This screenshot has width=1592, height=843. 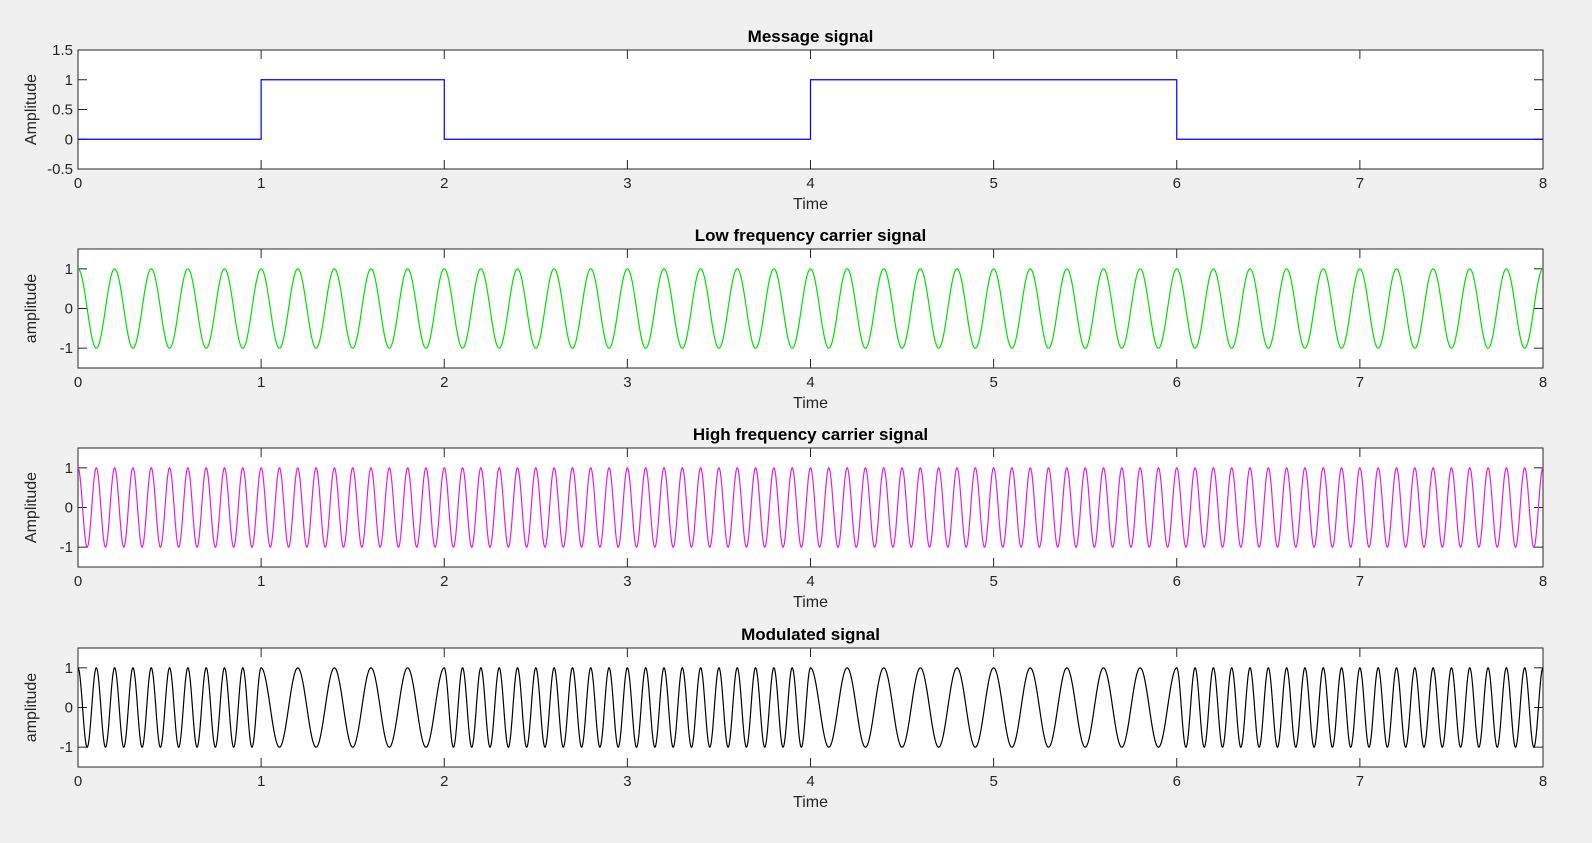 I want to click on y-tick-label: -0.5, so click(x=60, y=169).